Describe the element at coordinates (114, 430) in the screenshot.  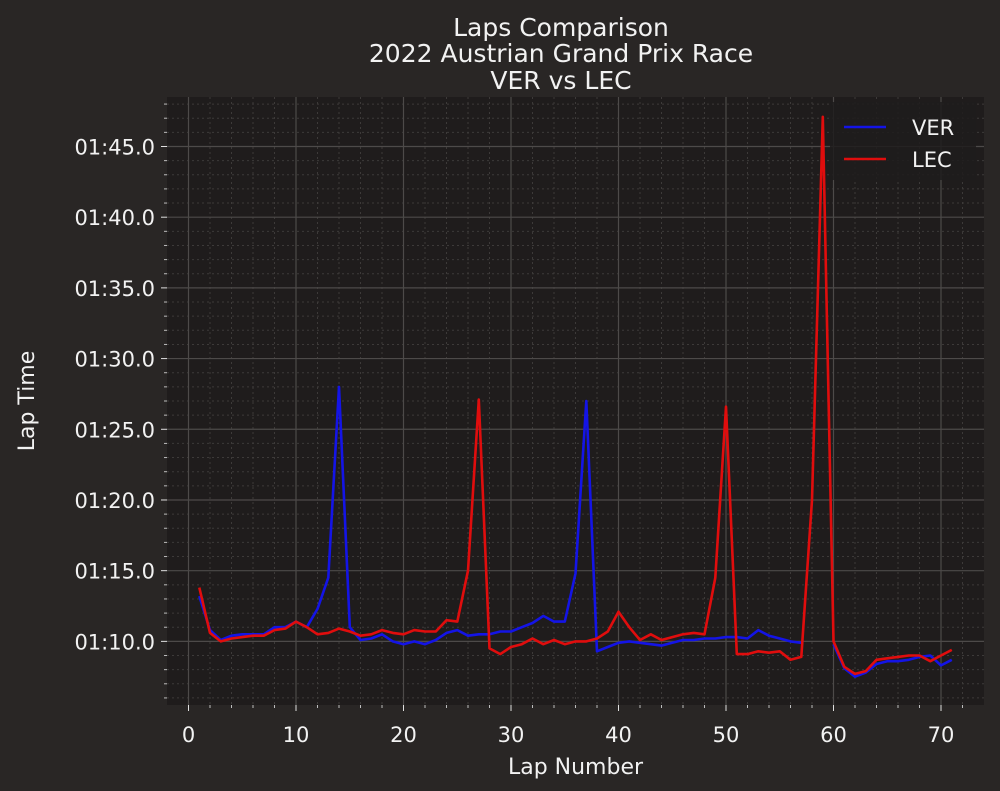
I see `y-tick-label: 01:25.0` at that location.